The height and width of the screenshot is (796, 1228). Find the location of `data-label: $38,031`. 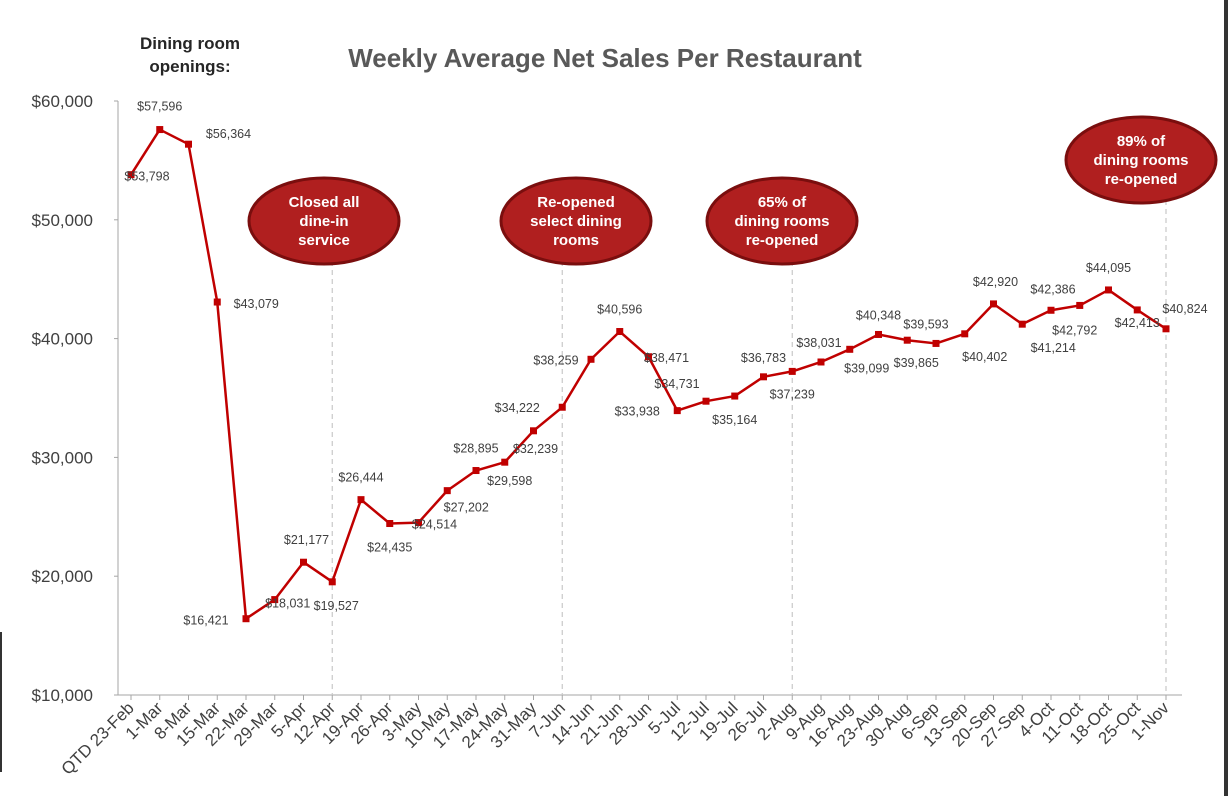

data-label: $38,031 is located at coordinates (818, 343).